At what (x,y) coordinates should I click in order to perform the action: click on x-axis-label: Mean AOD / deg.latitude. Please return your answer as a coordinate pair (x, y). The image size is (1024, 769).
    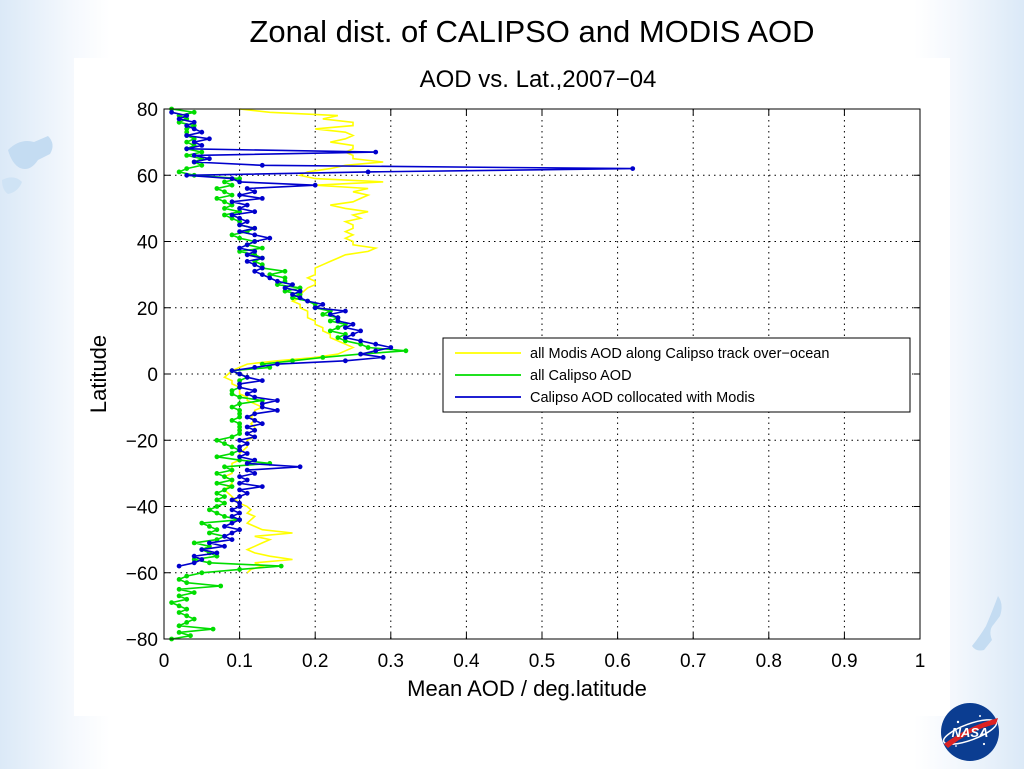
    Looking at the image, I should click on (527, 688).